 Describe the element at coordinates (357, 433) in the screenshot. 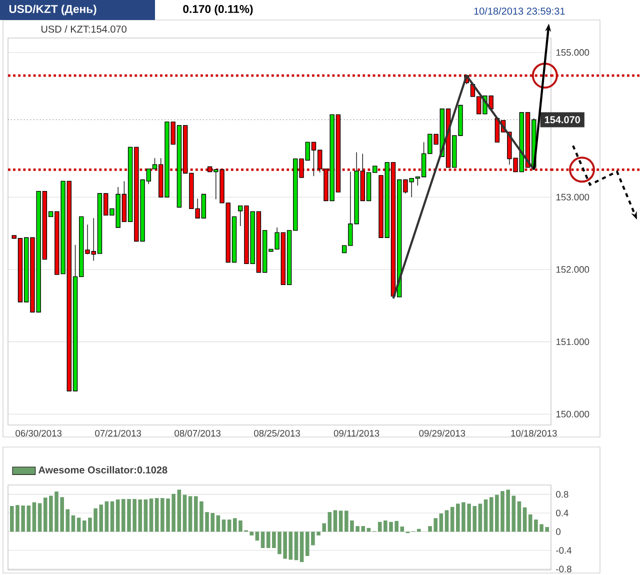

I see `x-tick-label: 09/11/2013` at that location.